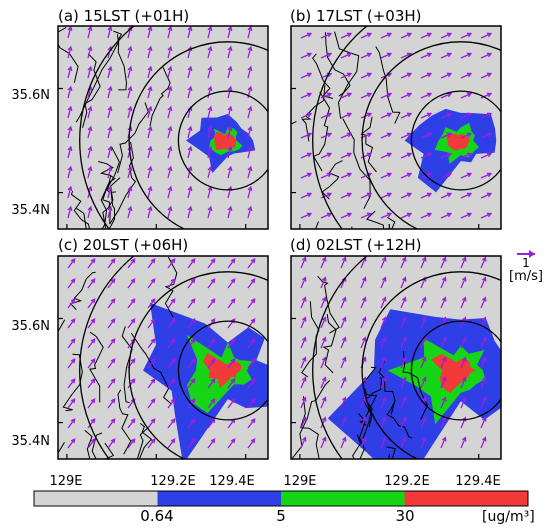 This screenshot has width=550, height=528. I want to click on y-tick-label-top-upper: 35.6N, so click(30, 95).